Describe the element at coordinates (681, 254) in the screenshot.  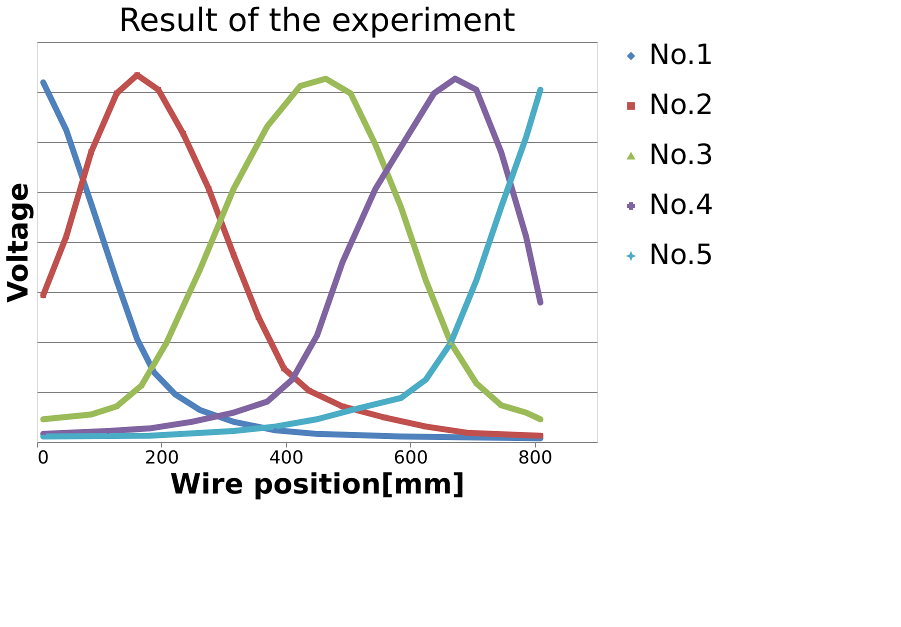
I see `legend-label: No.5` at that location.